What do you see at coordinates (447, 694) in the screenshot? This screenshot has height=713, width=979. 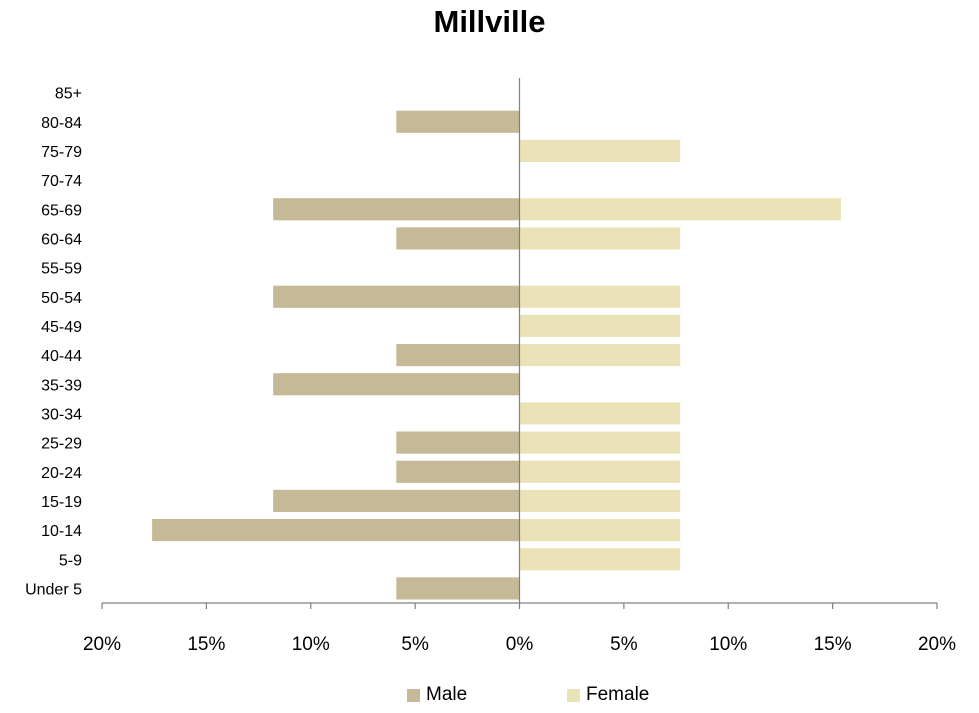 I see `legend-label-male: Male` at bounding box center [447, 694].